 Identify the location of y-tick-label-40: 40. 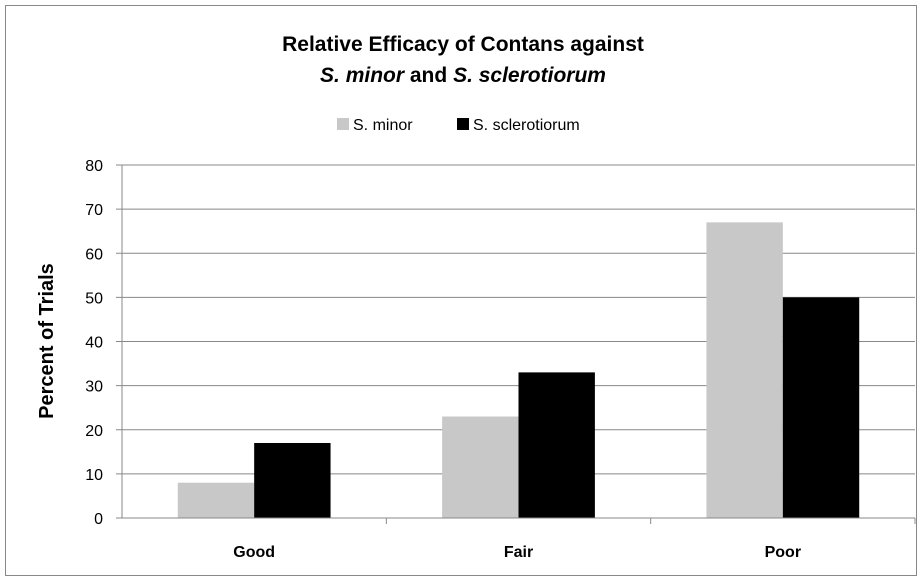
(94, 343).